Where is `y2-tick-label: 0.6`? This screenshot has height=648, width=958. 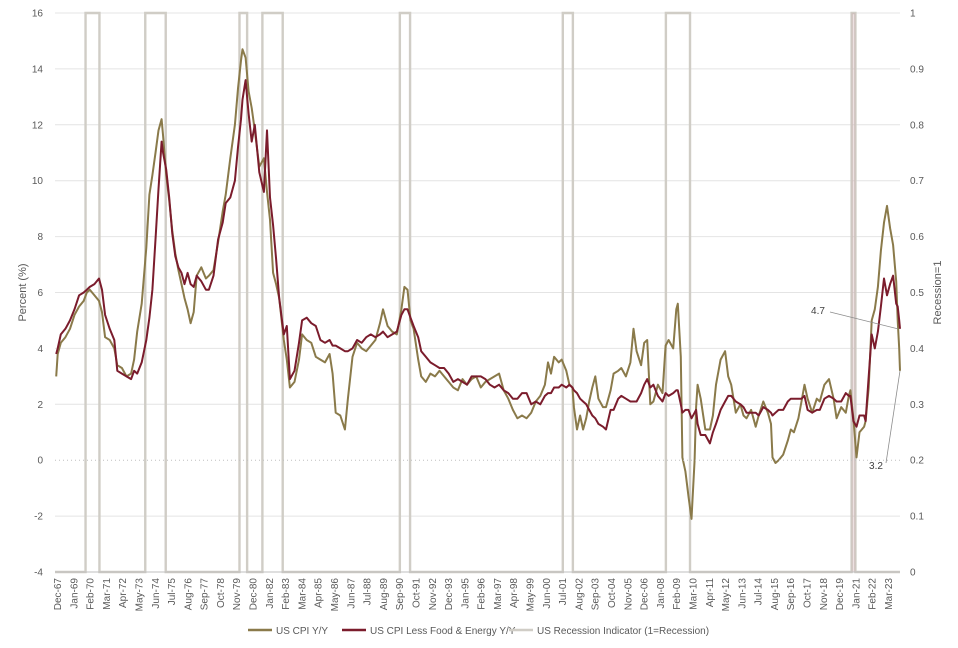 y2-tick-label: 0.6 is located at coordinates (917, 237).